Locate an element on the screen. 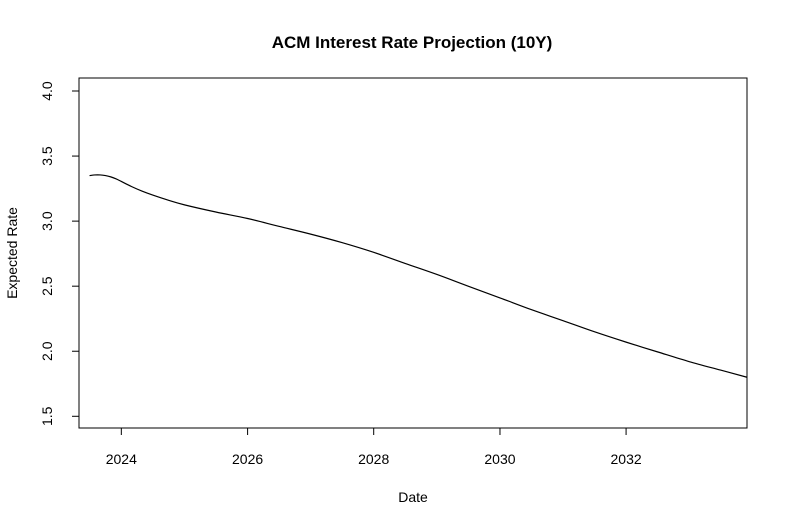 This screenshot has height=527, width=787. x-tick-label: 2028 is located at coordinates (373, 459).